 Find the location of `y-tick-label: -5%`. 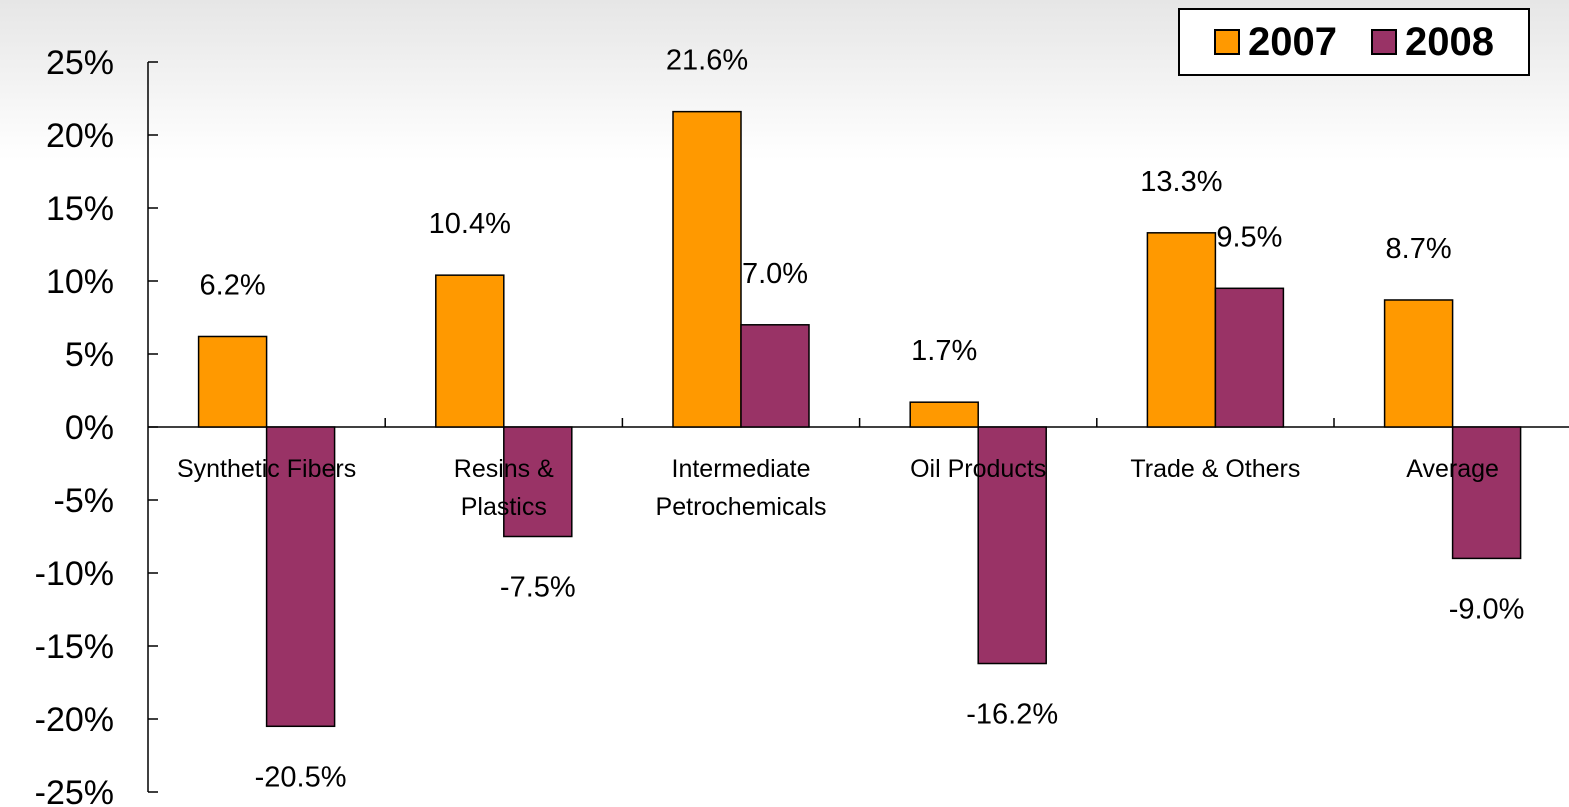

y-tick-label: -5% is located at coordinates (84, 501).